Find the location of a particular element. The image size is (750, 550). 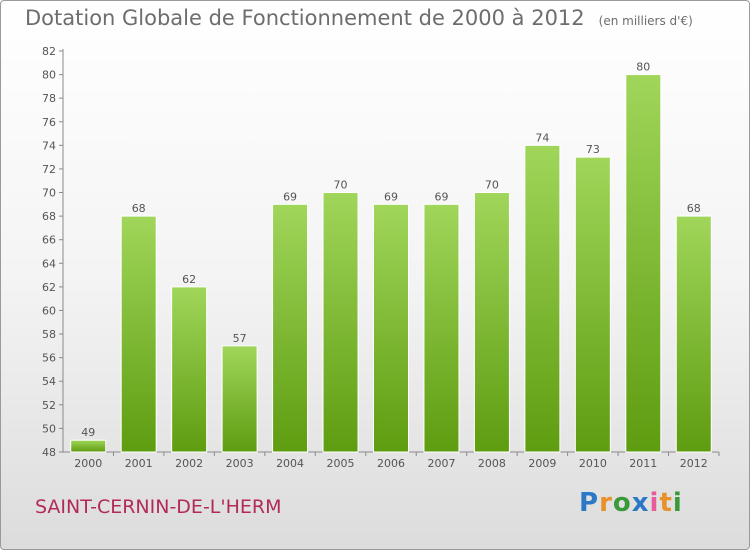

bar-value-label: 74 is located at coordinates (542, 137).